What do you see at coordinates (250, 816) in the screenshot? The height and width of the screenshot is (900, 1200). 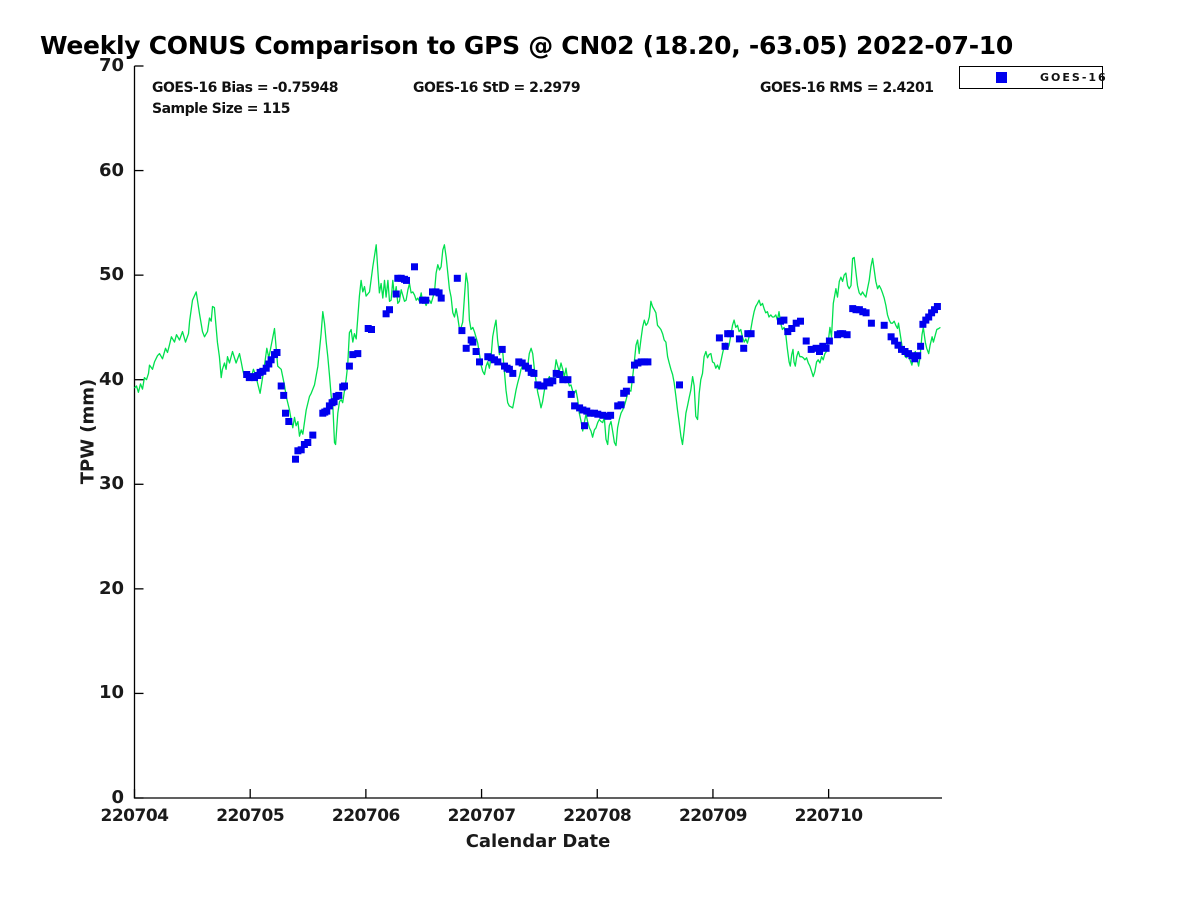 I see `x-tick-label: 220705` at bounding box center [250, 816].